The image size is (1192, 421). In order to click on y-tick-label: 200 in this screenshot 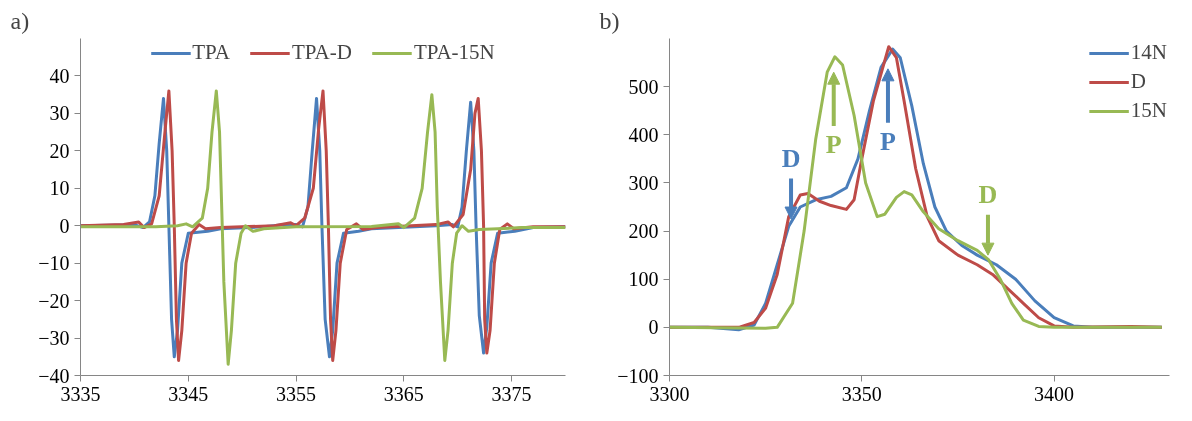, I will do `click(643, 231)`.